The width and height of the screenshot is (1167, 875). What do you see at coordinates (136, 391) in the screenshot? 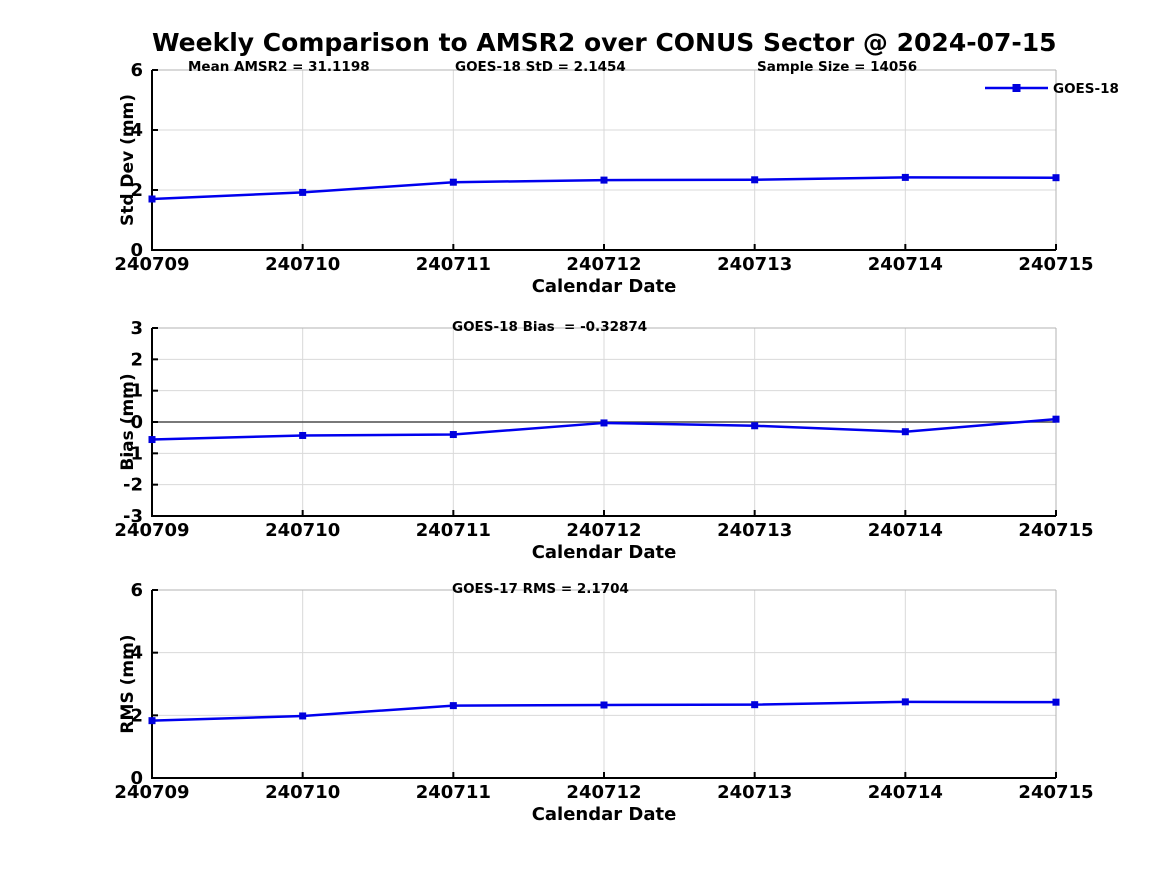
I see `y-tick-label: 1` at bounding box center [136, 391].